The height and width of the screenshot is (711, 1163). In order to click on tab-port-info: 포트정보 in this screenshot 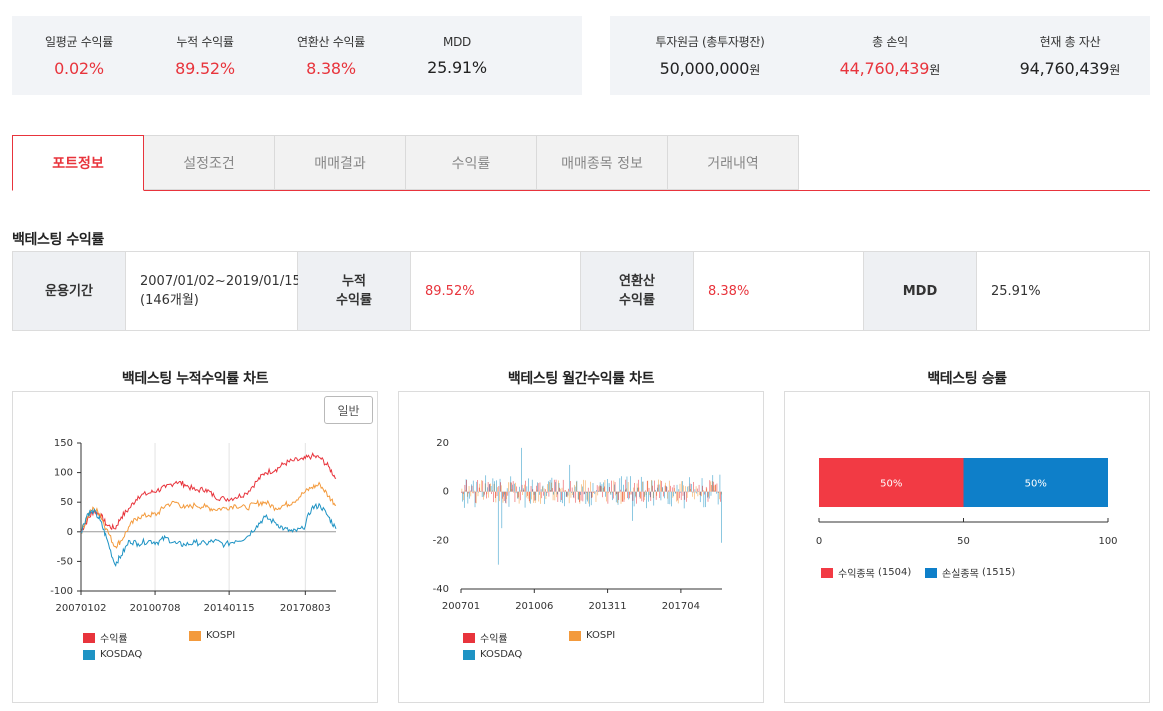, I will do `click(78, 163)`.